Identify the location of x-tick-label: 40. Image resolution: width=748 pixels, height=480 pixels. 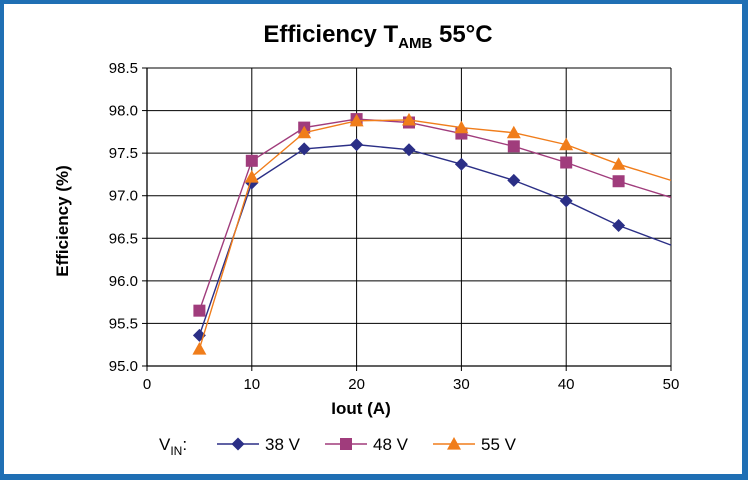
(566, 384).